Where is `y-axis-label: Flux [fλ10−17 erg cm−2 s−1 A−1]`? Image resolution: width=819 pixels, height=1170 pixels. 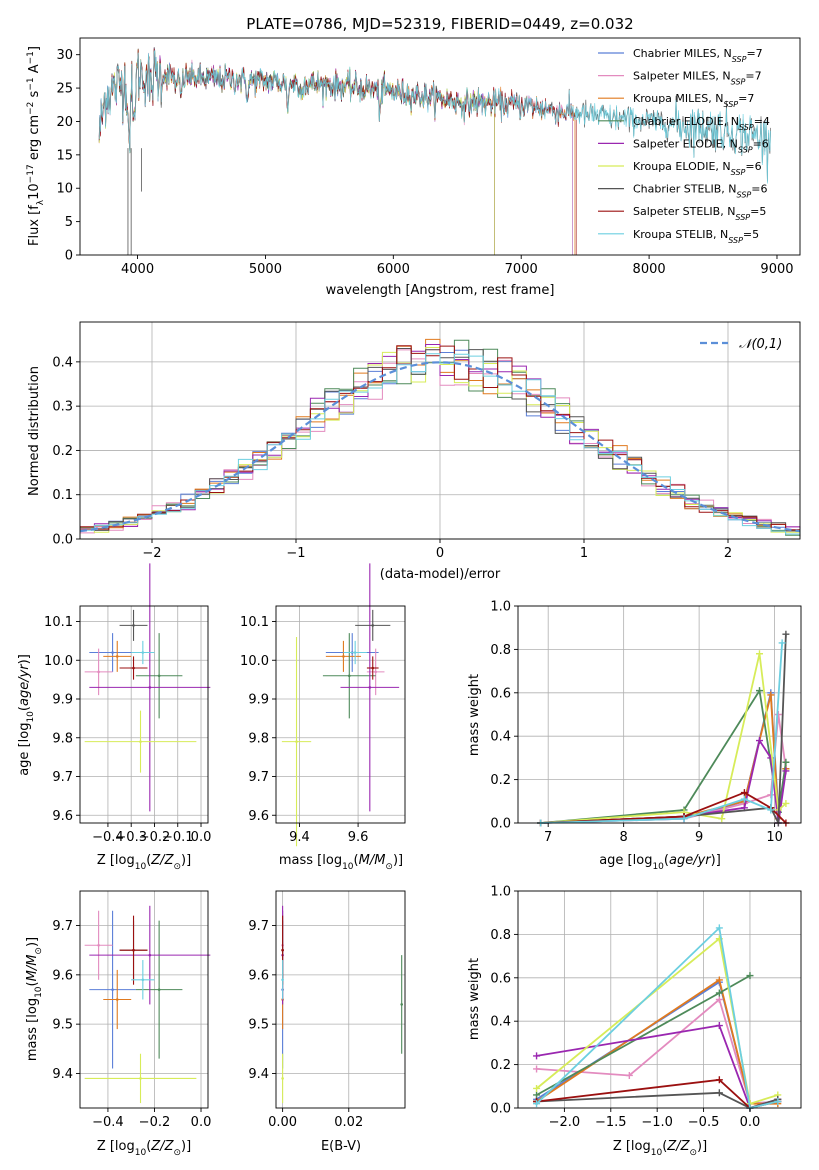
y-axis-label: Flux [fλ10−17 erg cm−2 s−1 A−1] is located at coordinates (36, 146).